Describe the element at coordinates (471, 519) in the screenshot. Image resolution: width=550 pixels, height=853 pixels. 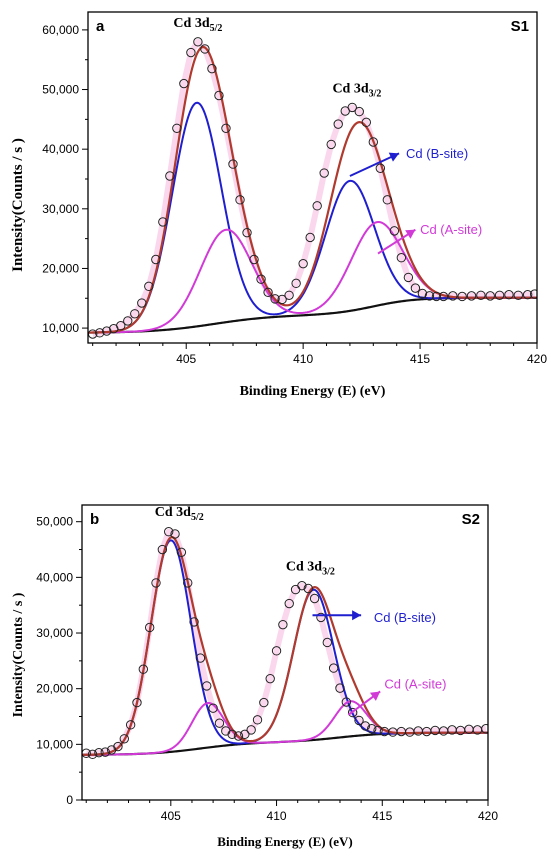
I see `sample-label: S2` at that location.